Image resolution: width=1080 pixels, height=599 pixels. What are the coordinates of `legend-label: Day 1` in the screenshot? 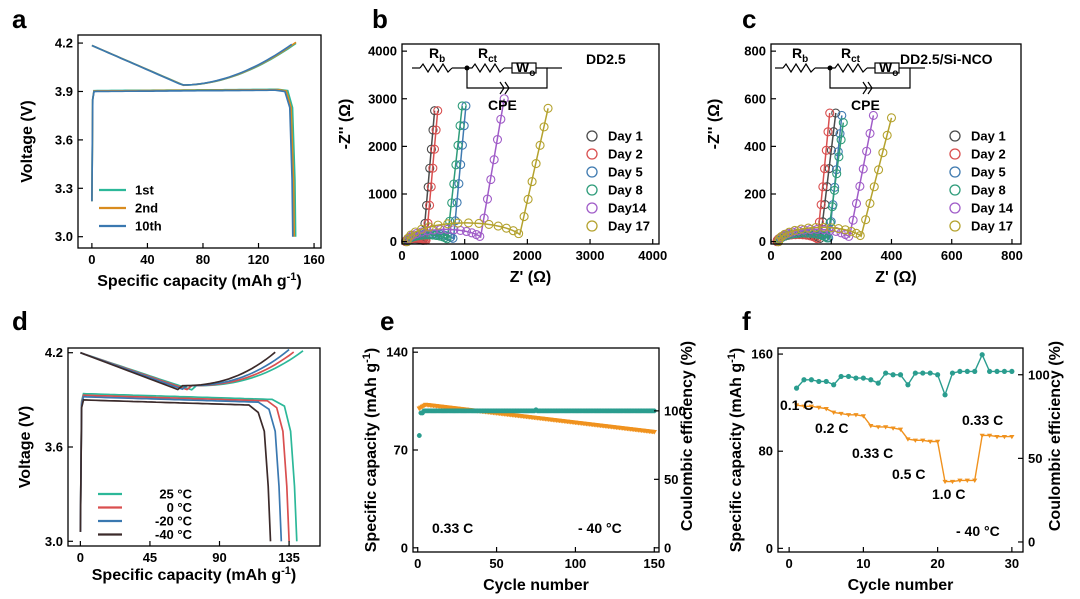 It's located at (625, 136).